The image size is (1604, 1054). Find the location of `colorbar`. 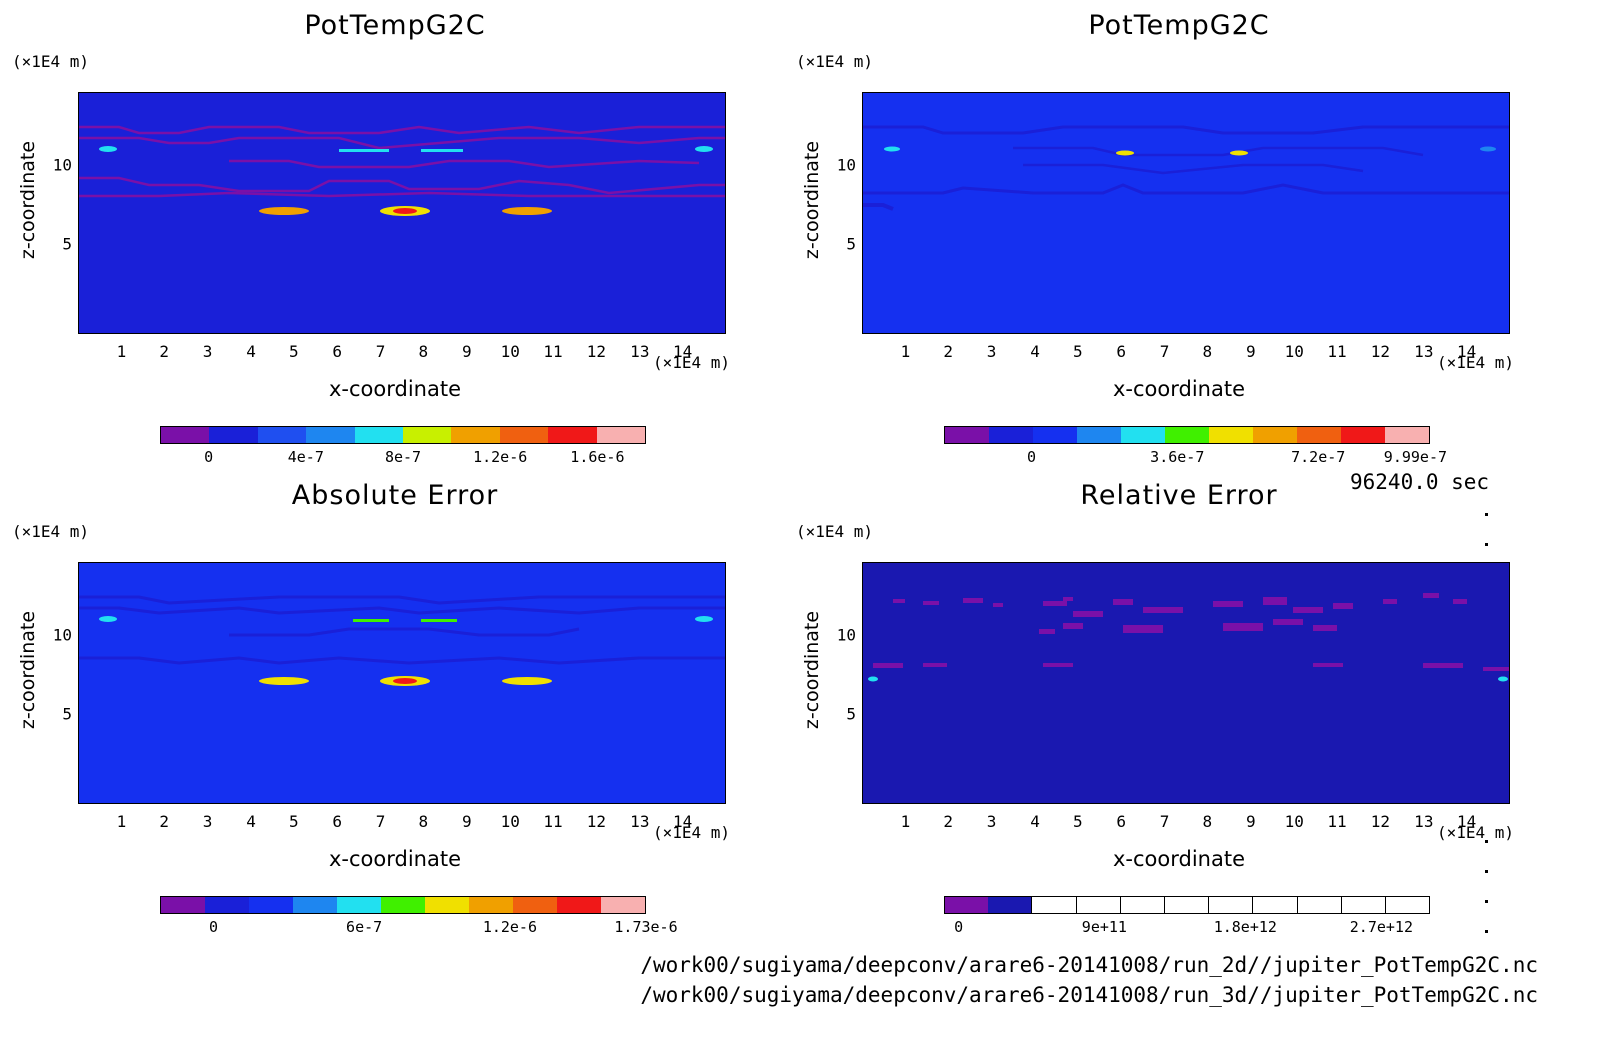

colorbar is located at coordinates (1187, 905).